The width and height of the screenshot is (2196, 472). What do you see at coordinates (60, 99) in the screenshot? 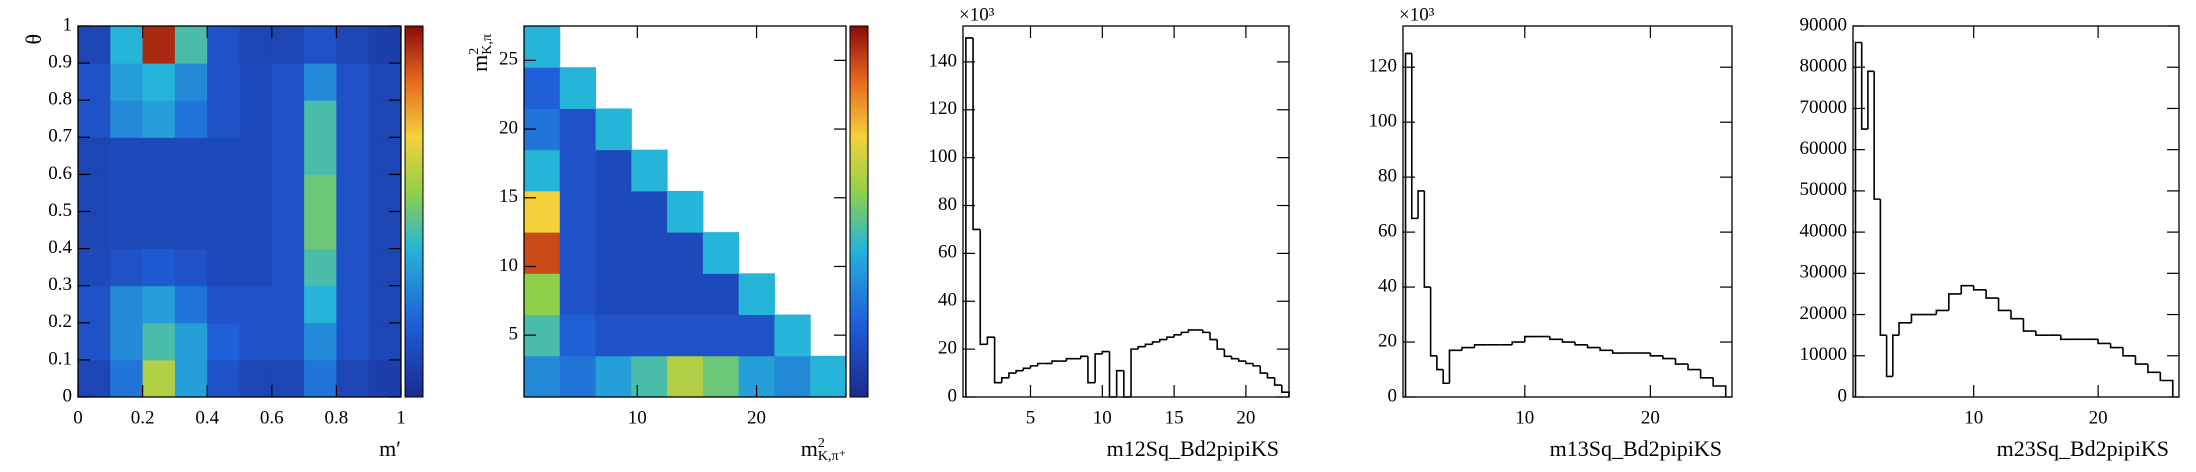
I see `y-tick-label: 0.8` at bounding box center [60, 99].